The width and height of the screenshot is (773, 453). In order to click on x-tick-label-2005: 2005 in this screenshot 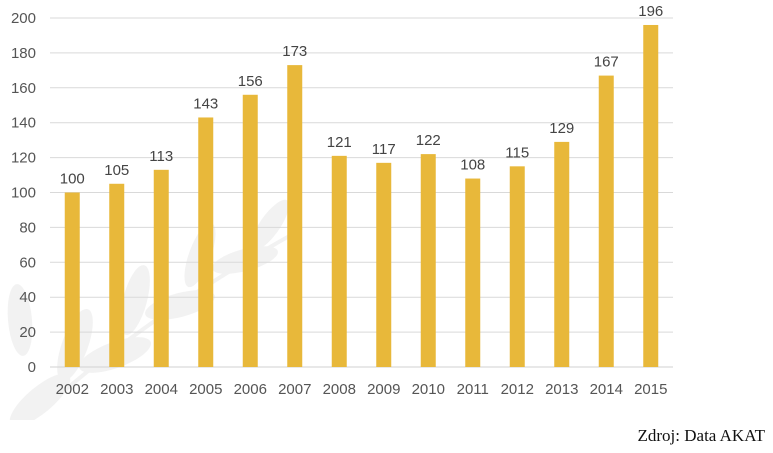, I will do `click(205, 389)`.